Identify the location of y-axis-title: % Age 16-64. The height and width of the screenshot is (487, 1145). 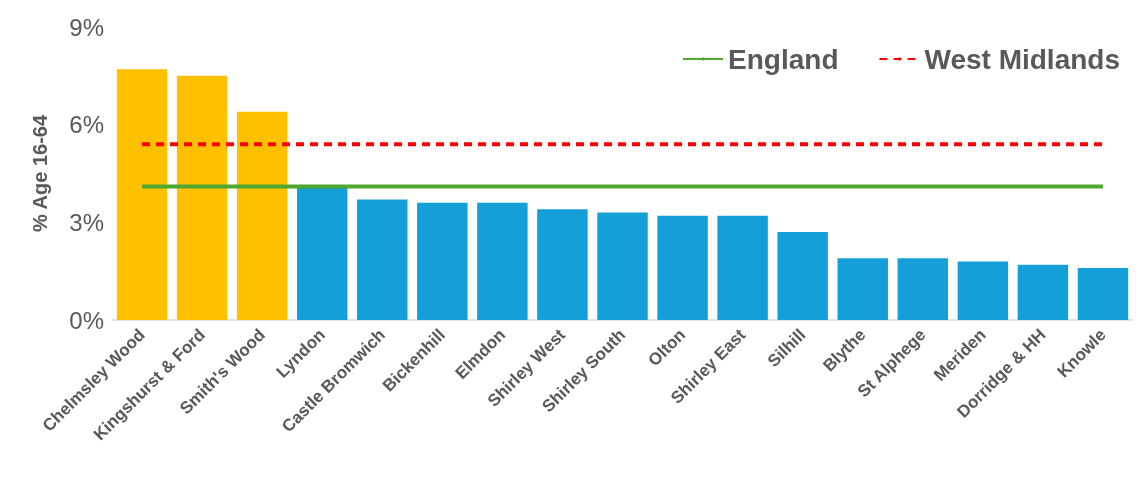
(40, 173).